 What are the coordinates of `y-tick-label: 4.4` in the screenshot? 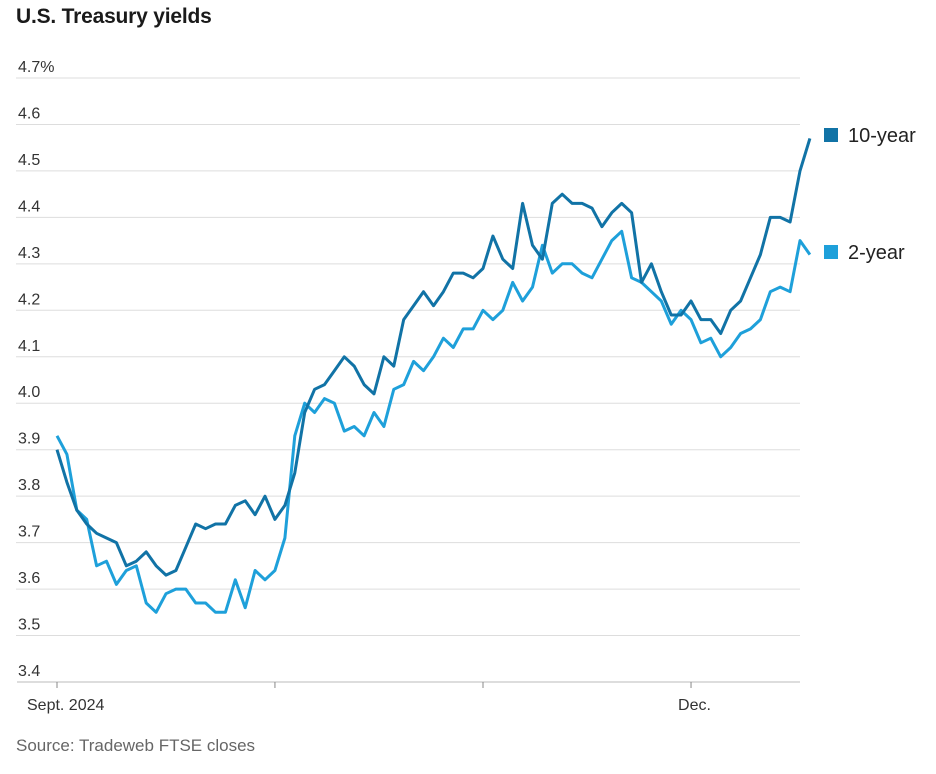 It's located at (29, 206).